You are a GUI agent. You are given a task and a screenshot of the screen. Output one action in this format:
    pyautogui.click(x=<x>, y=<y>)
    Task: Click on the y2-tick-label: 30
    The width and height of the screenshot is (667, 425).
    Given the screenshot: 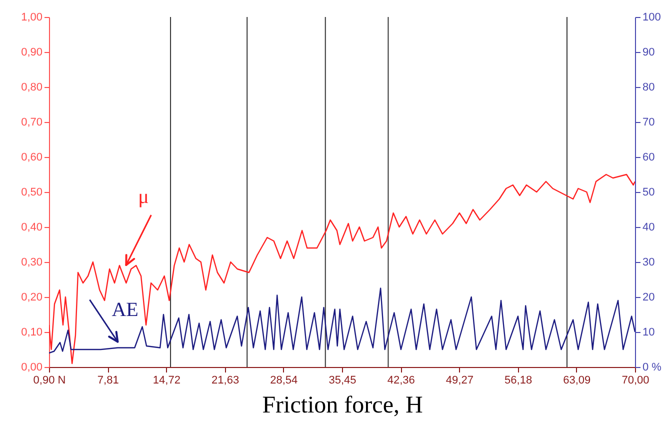 What is the action you would take?
    pyautogui.click(x=648, y=262)
    